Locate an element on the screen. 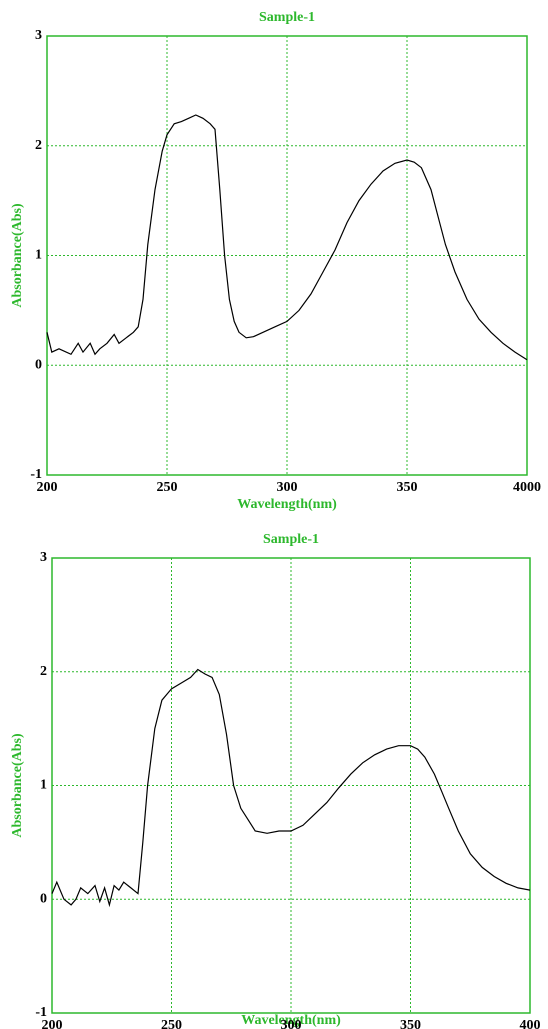  x-tick-label: 4000 is located at coordinates (527, 487).